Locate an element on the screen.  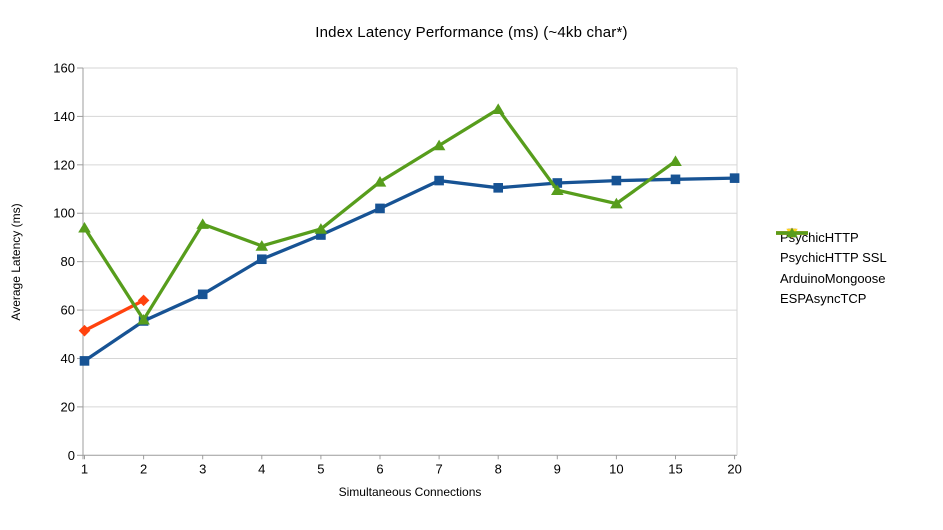
series-markers-psychichttp-ssl is located at coordinates (114, 315).